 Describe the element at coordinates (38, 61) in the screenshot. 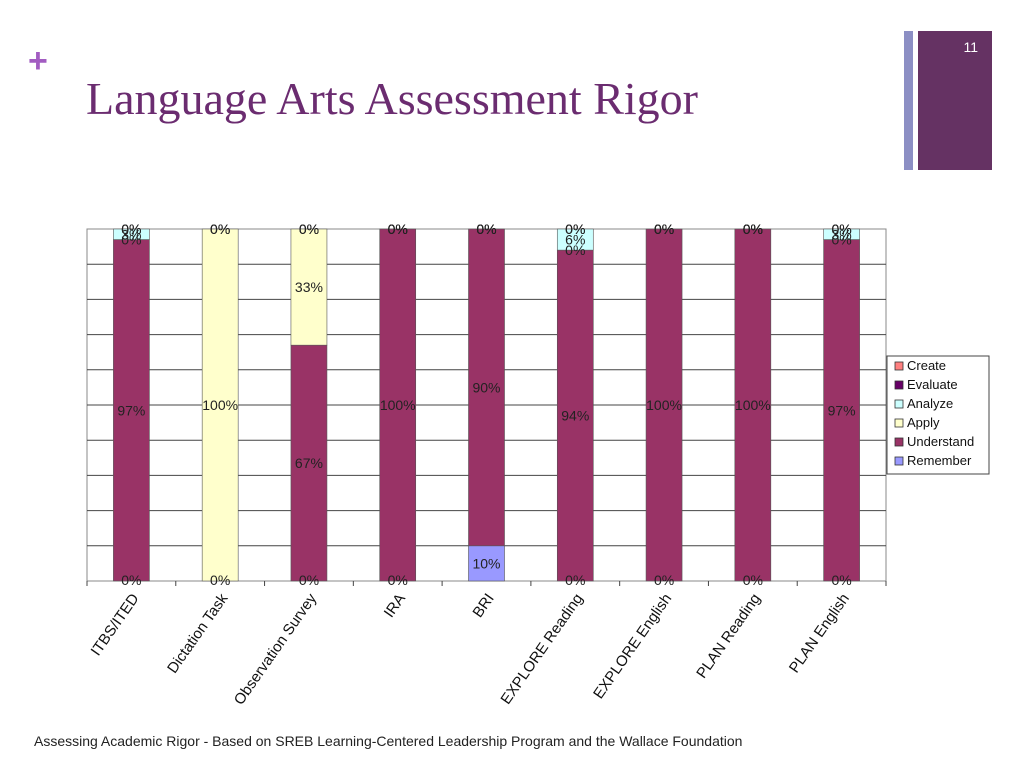

I see `plus-icon: +` at that location.